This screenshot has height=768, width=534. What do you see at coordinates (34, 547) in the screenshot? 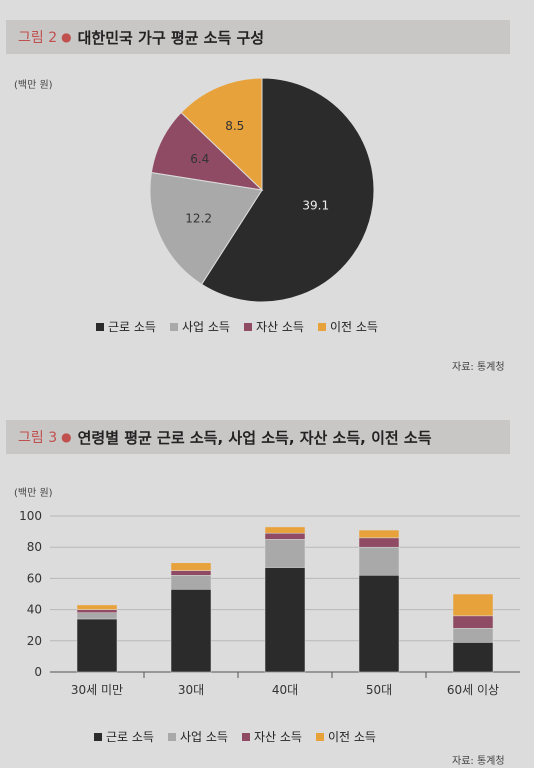
I see `y-tick-label: 80` at bounding box center [34, 547].